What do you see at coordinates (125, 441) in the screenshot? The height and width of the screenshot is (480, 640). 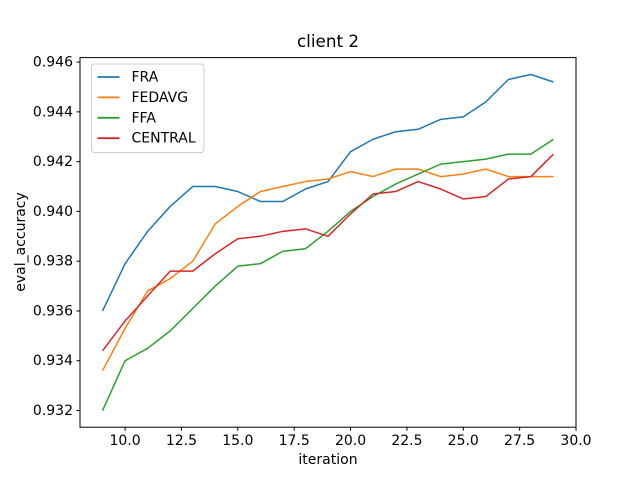 I see `x-tick-label: 10.0` at bounding box center [125, 441].